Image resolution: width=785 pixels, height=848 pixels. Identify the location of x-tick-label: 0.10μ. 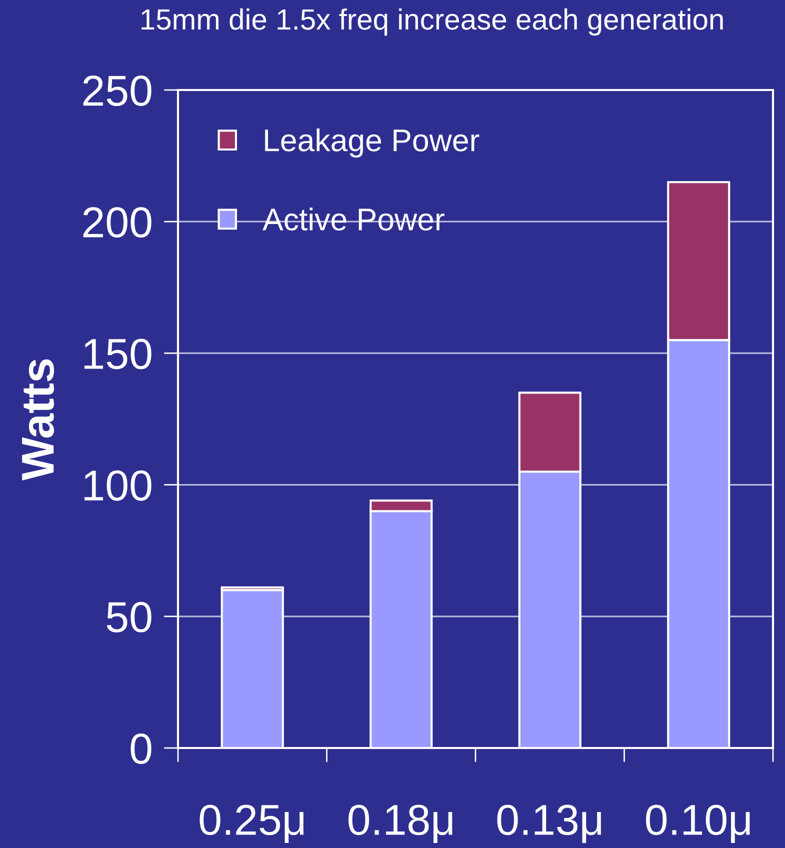
(698, 824).